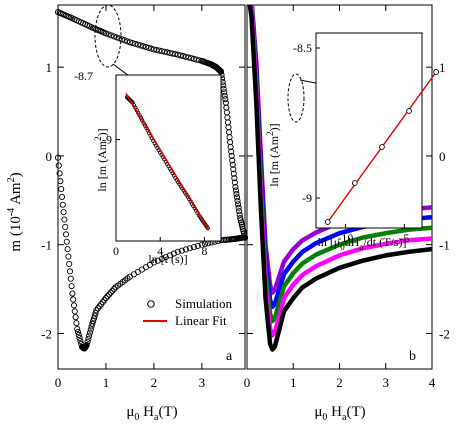  I want to click on inset-a-outside-tick-label: -8.7, so click(83, 76).